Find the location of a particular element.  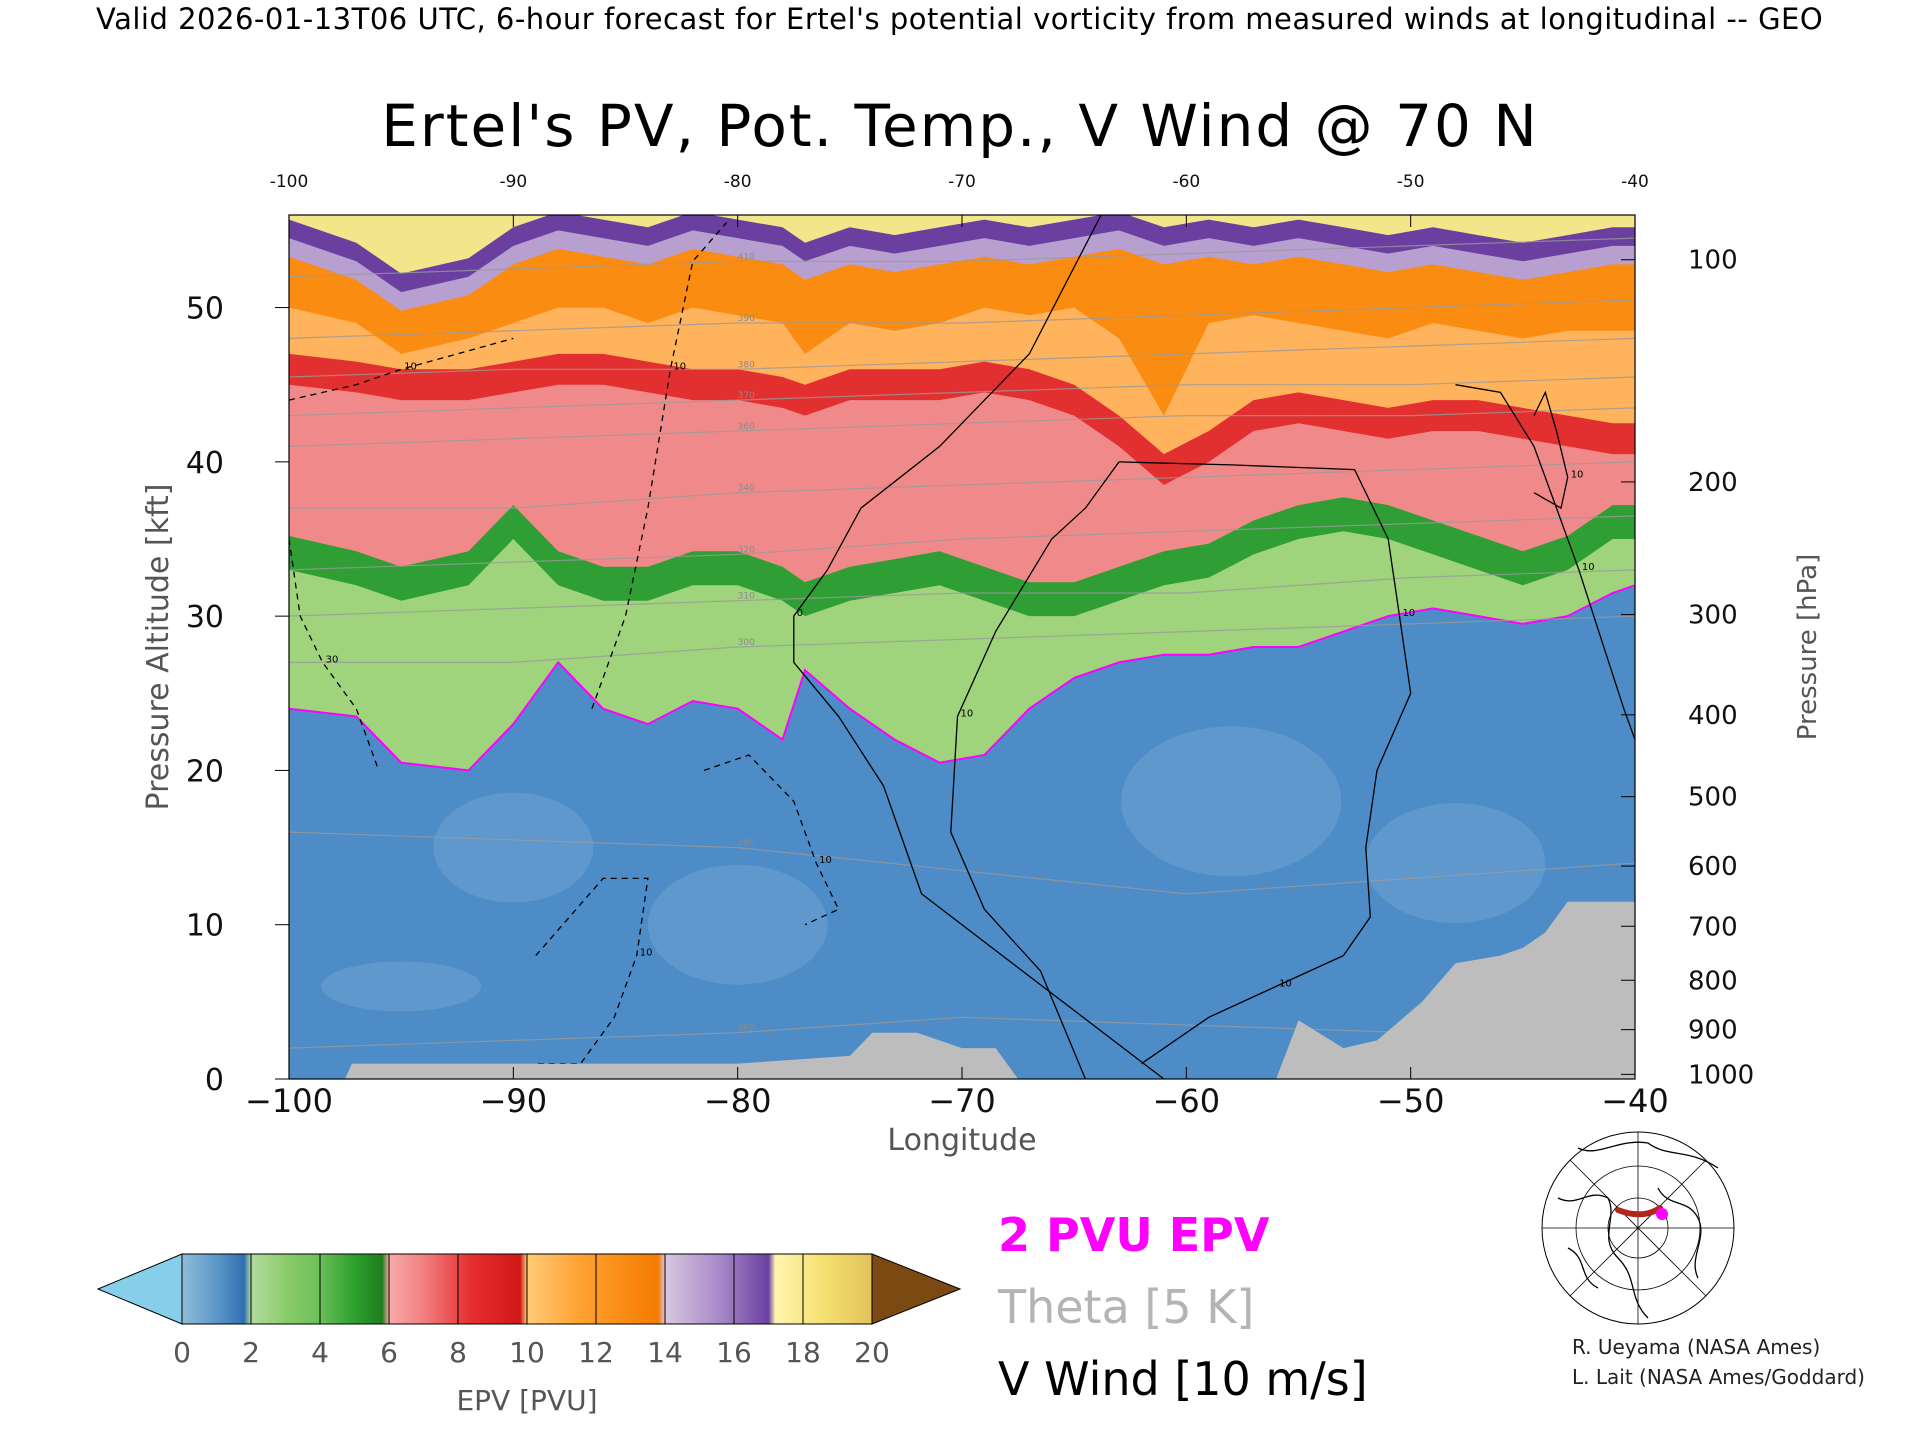

vwind-contour-label: 30 is located at coordinates (332, 659).